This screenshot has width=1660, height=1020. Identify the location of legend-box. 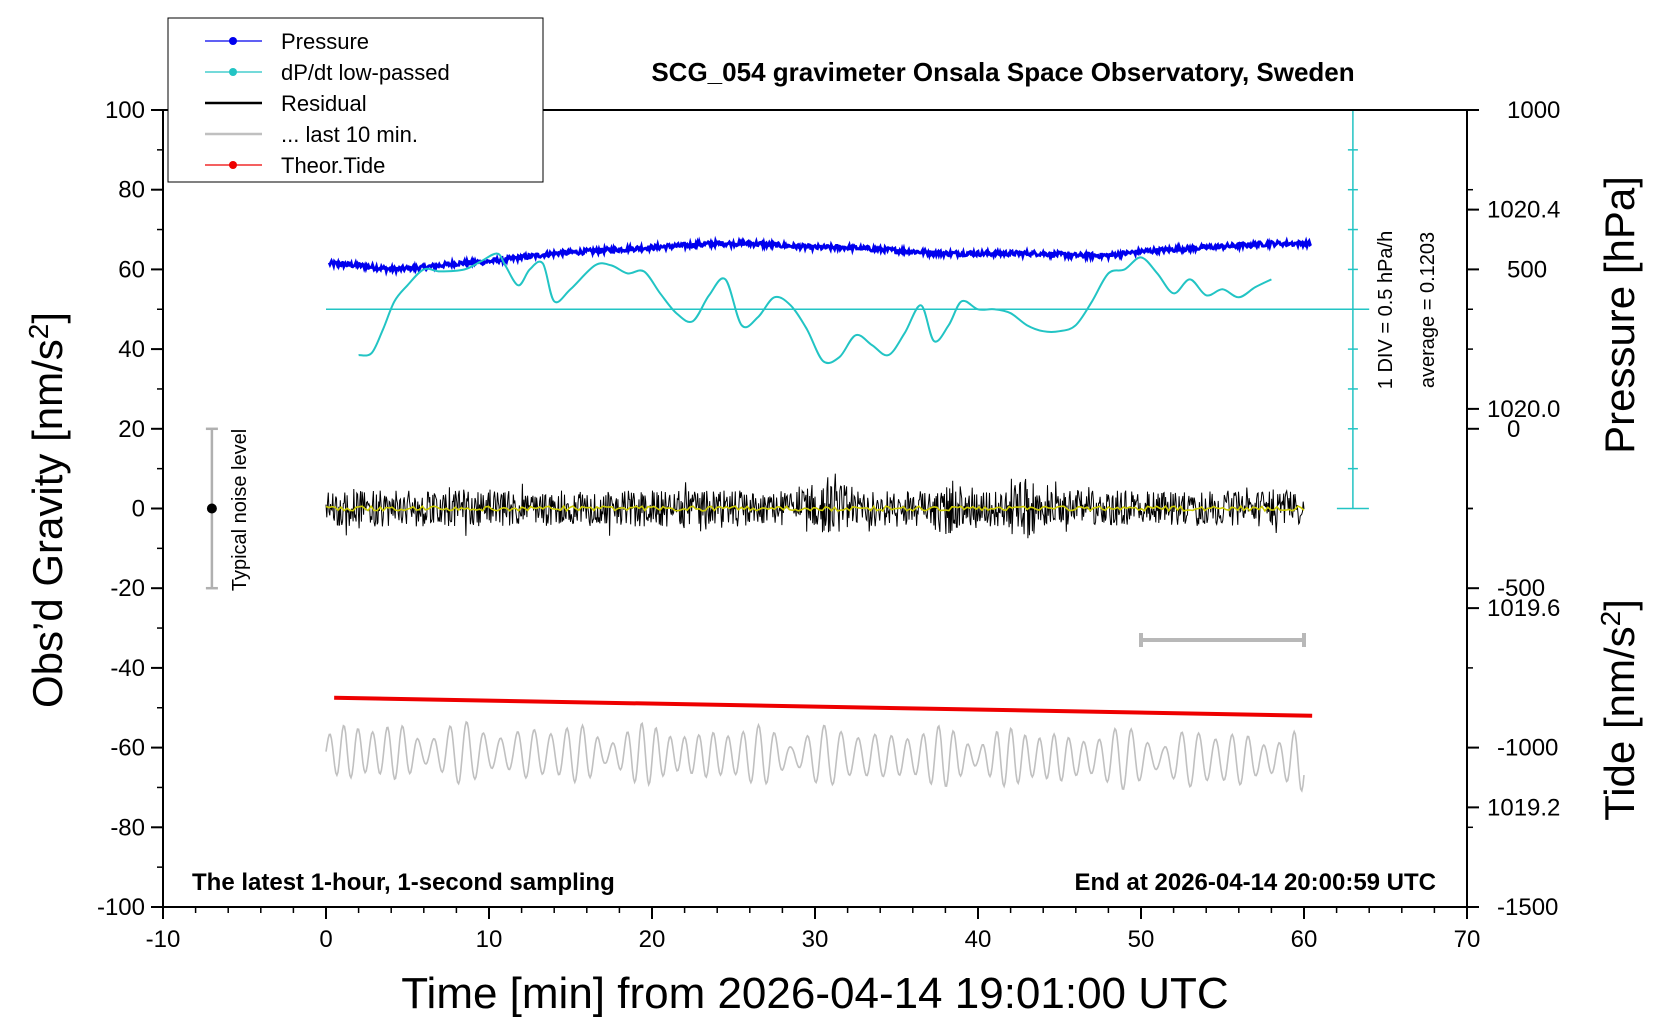
(355, 100).